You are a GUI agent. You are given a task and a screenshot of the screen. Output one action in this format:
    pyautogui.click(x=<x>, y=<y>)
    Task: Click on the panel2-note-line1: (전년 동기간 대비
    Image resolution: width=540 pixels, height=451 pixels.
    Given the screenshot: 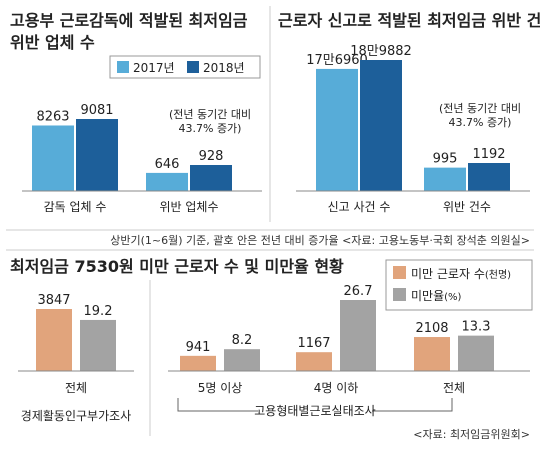 What is the action you would take?
    pyautogui.click(x=480, y=108)
    